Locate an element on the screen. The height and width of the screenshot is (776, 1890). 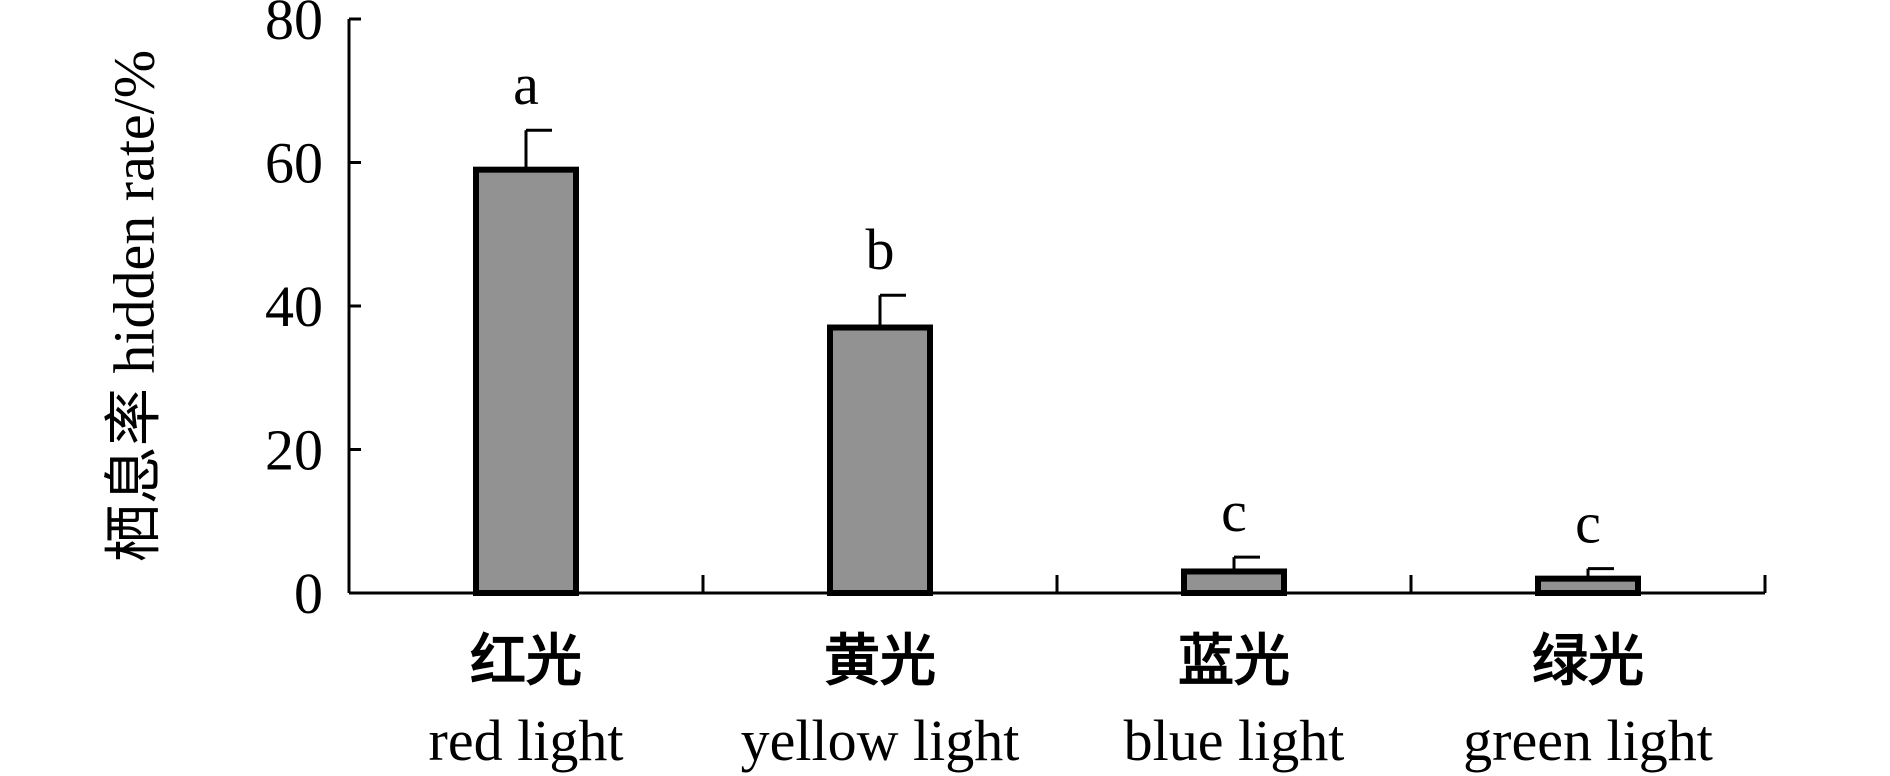
x-tick-label: blue light is located at coordinates (1234, 740).